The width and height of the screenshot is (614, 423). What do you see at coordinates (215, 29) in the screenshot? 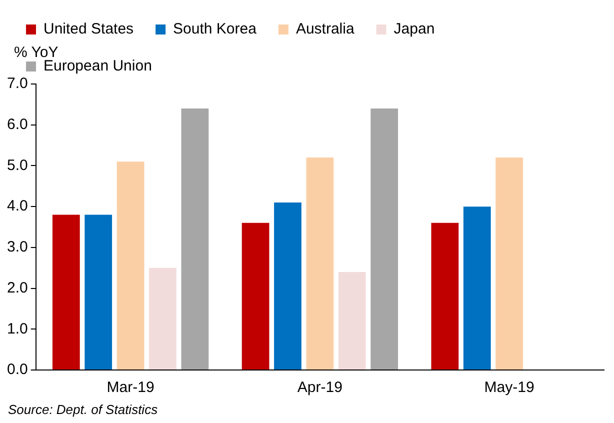
I see `legend-label: South Korea` at bounding box center [215, 29].